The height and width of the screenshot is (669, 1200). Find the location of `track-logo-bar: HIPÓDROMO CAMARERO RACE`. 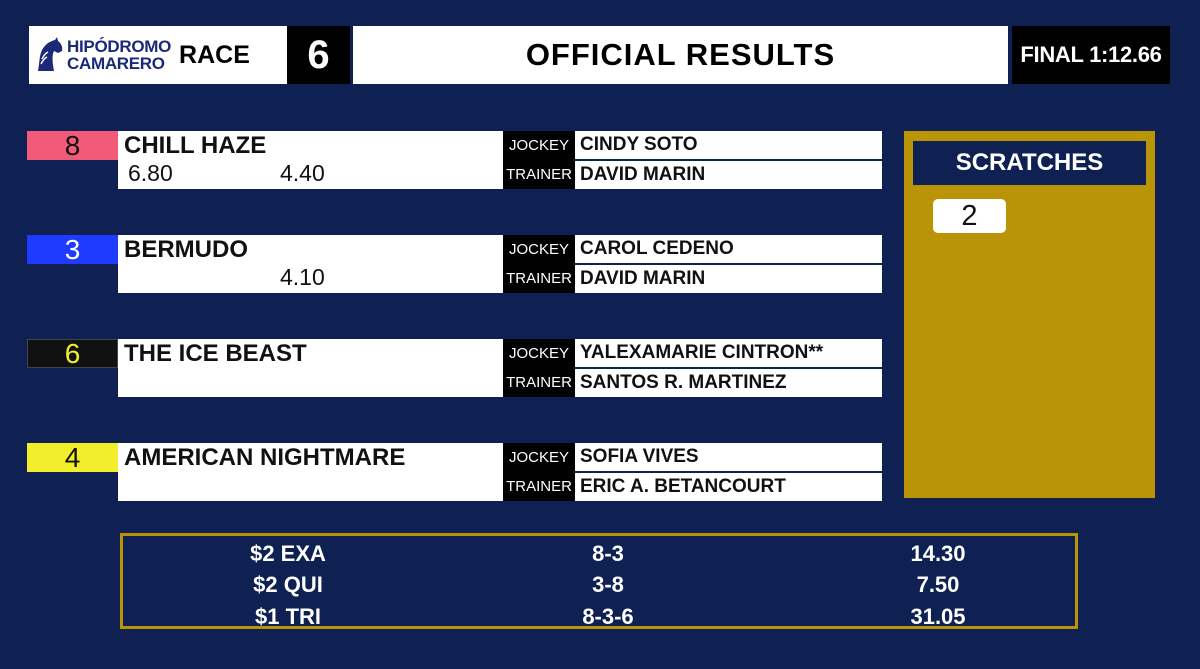

track-logo-bar: HIPÓDROMO CAMARERO RACE is located at coordinates (158, 55).